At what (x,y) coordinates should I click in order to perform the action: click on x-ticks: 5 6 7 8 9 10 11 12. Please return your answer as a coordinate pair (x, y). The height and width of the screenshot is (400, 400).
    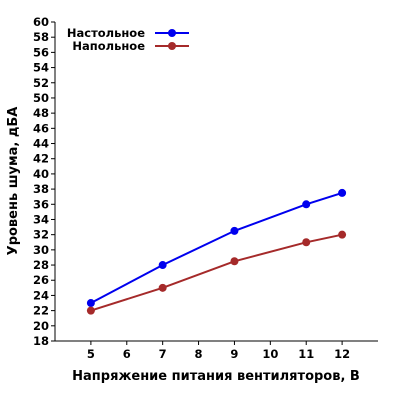
    Looking at the image, I should click on (218, 351).